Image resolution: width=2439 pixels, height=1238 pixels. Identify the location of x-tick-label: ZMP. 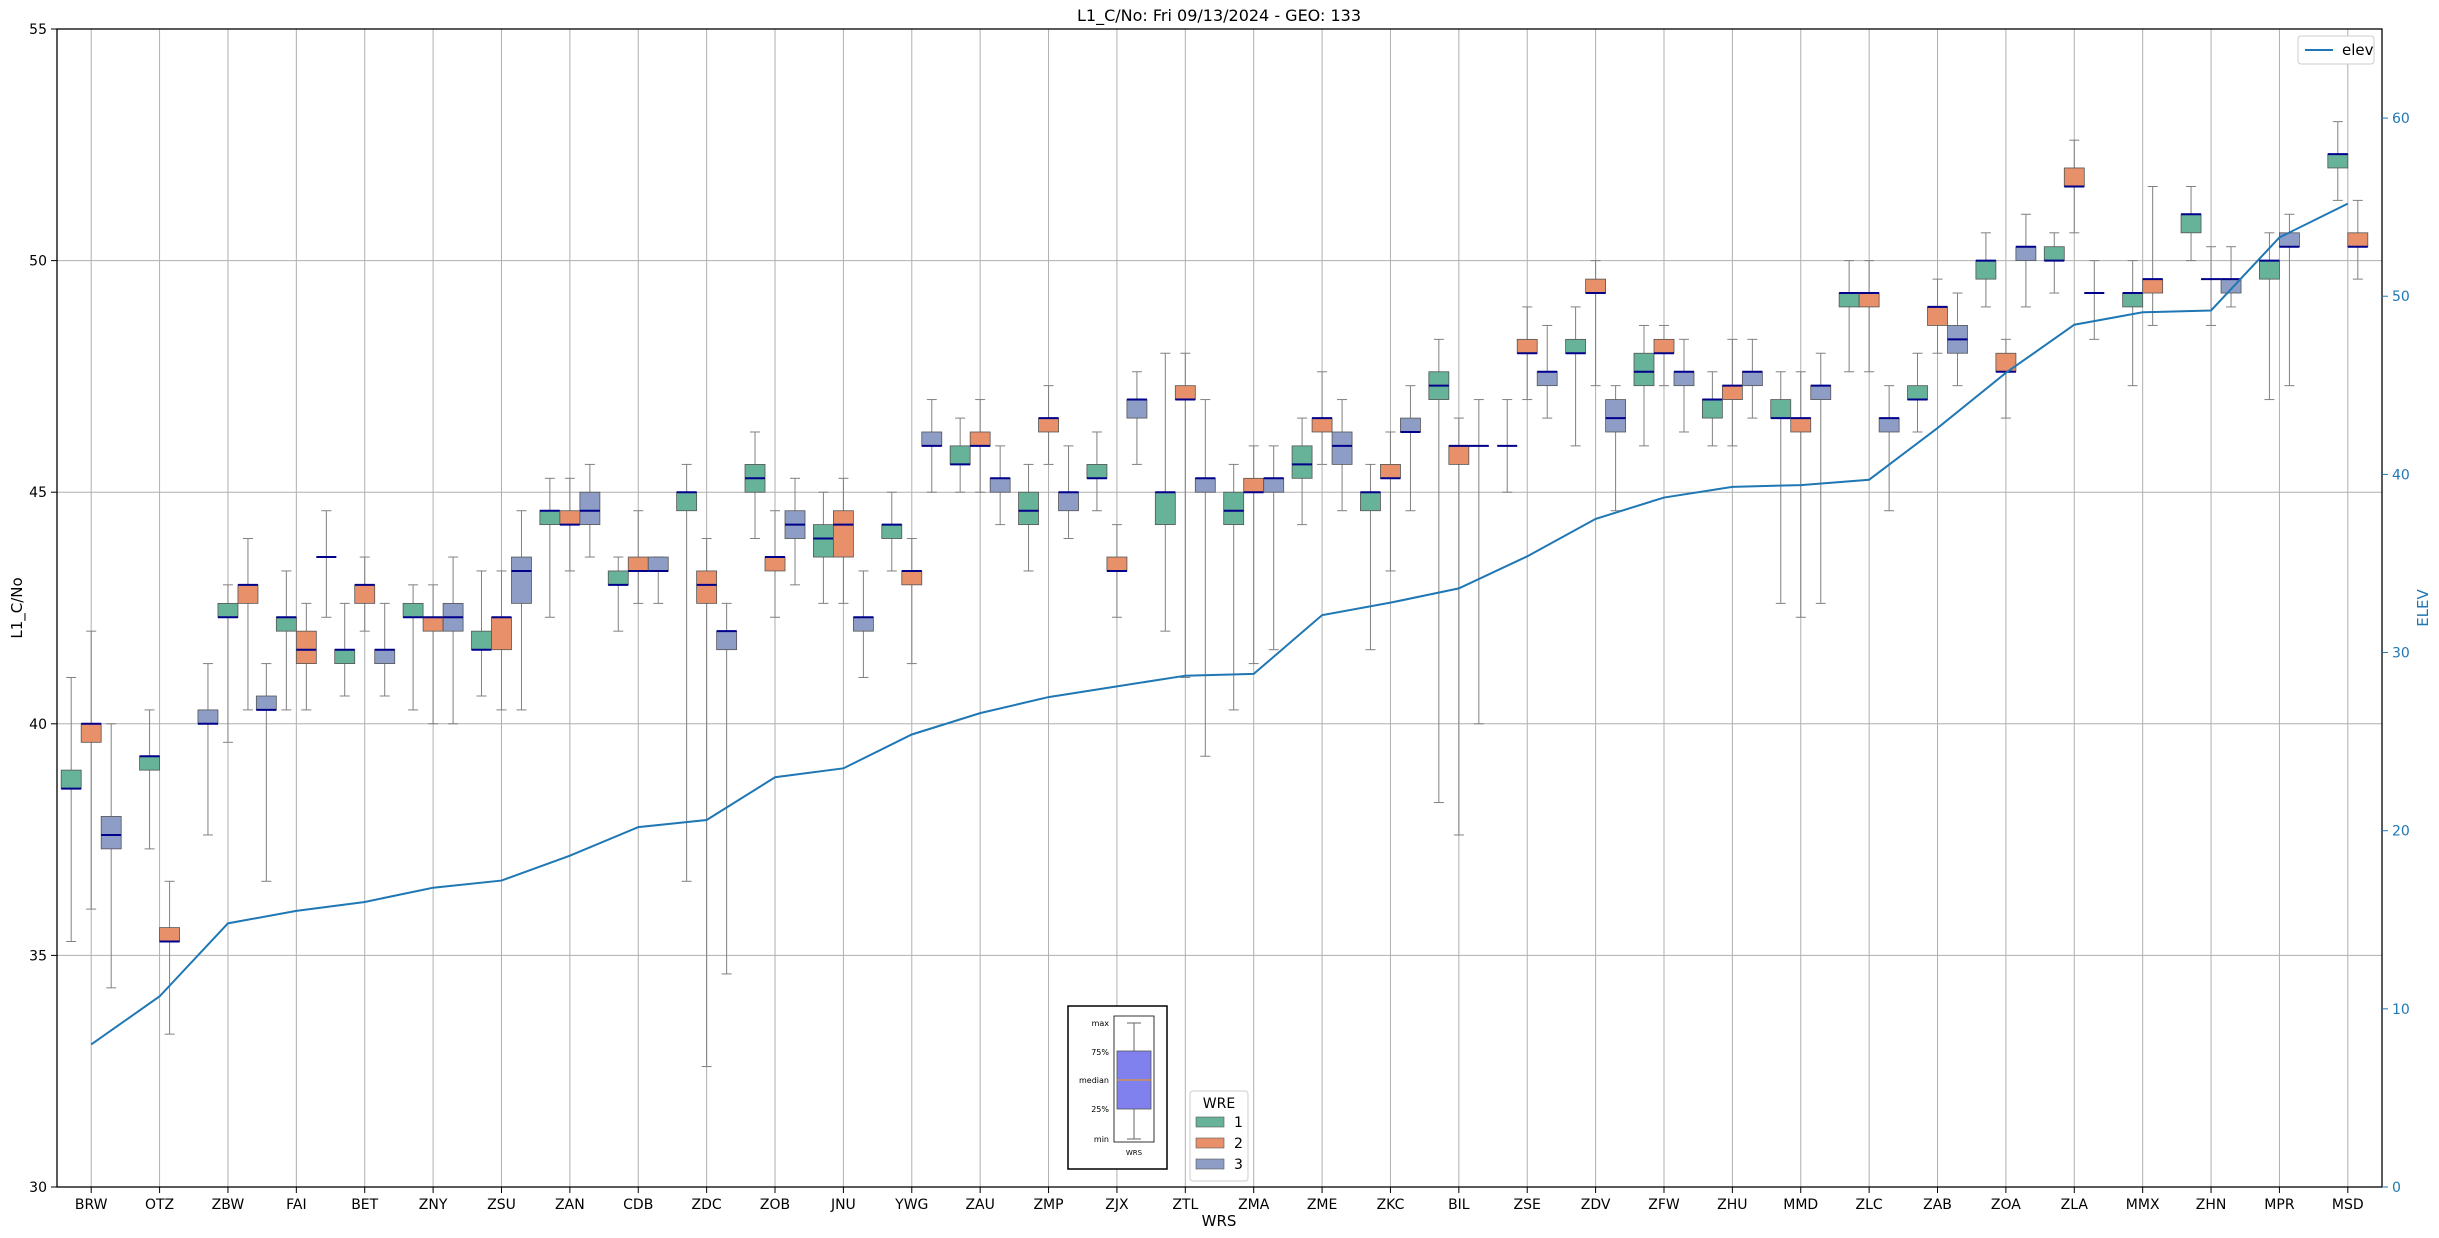
(1048, 1205).